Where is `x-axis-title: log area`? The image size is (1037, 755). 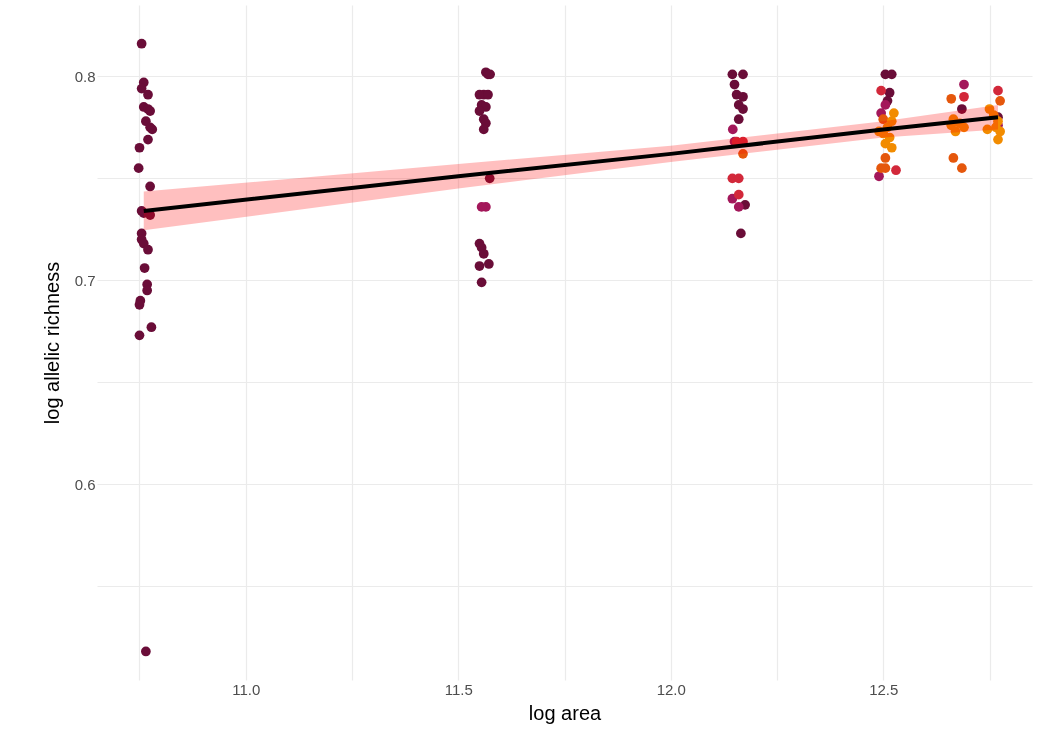 x-axis-title: log area is located at coordinates (565, 712).